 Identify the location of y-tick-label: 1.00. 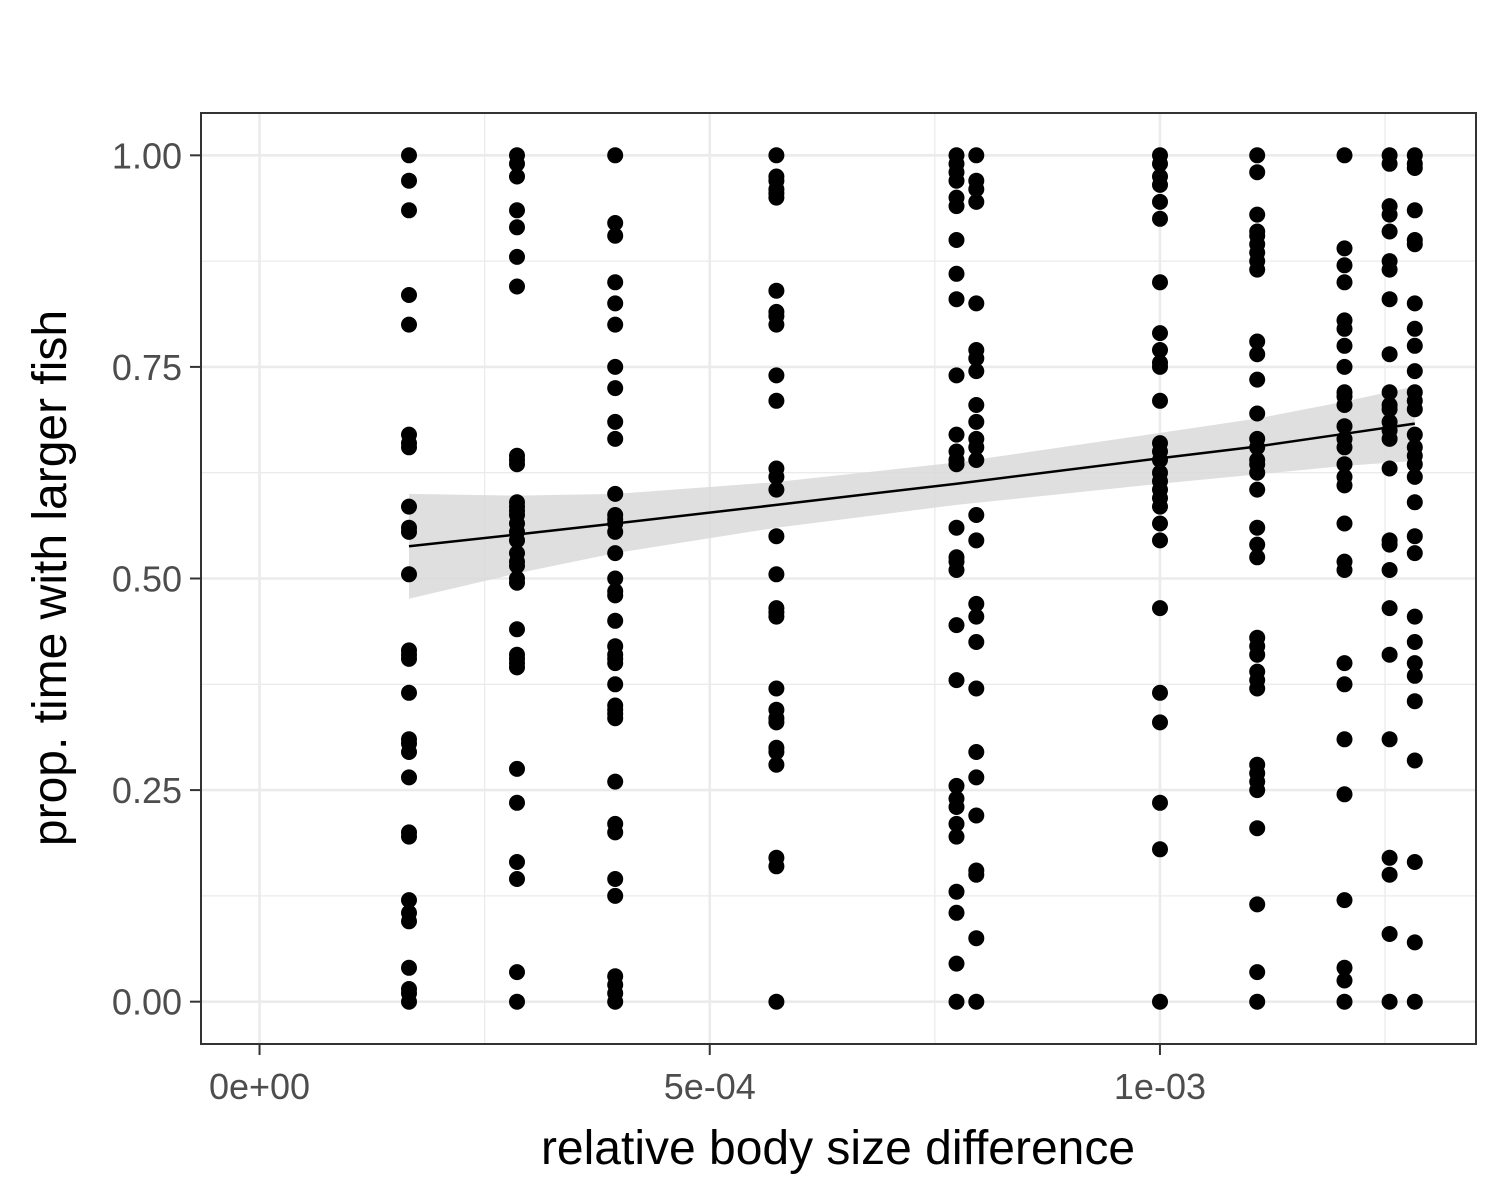
(147, 155).